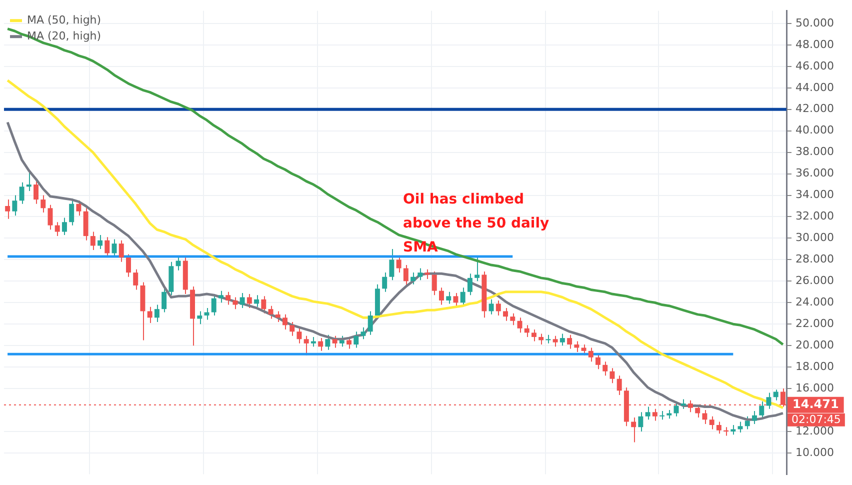  I want to click on y-tick-label: 38.000, so click(815, 151).